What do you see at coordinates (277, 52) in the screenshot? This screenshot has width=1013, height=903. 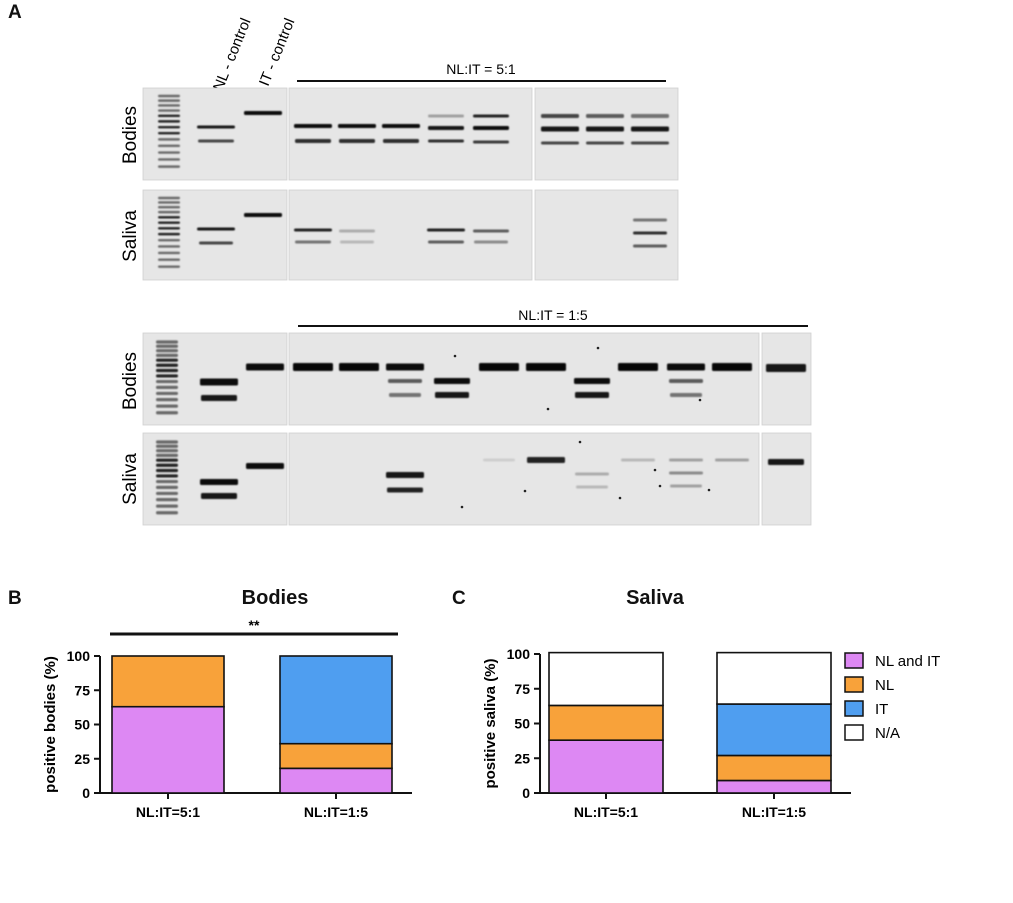 I see `it-control-label: IT - control` at bounding box center [277, 52].